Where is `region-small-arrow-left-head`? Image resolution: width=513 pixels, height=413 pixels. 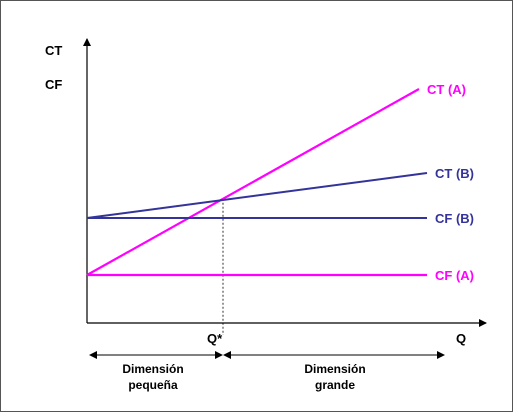
region-small-arrow-left-head is located at coordinates (93, 355).